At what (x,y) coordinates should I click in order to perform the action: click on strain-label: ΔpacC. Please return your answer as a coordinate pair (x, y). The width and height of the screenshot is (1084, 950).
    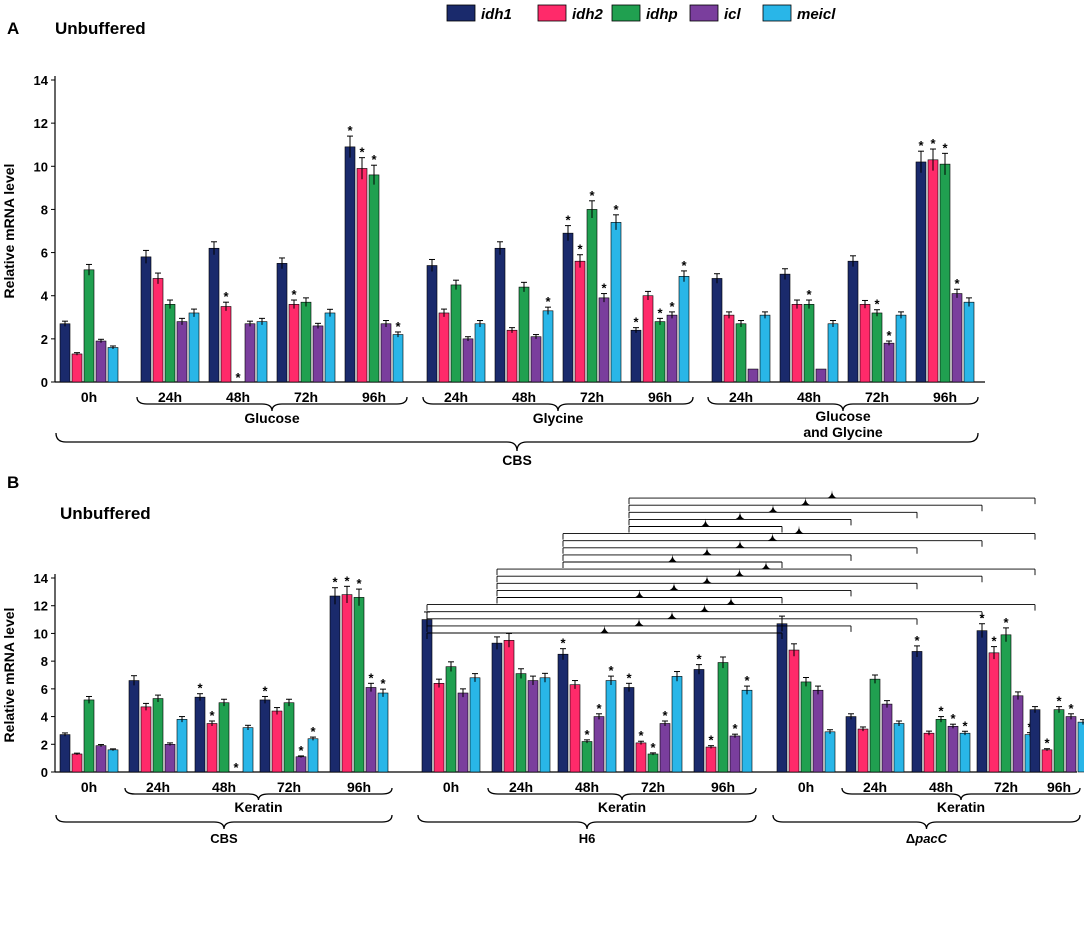
    Looking at the image, I should click on (927, 838).